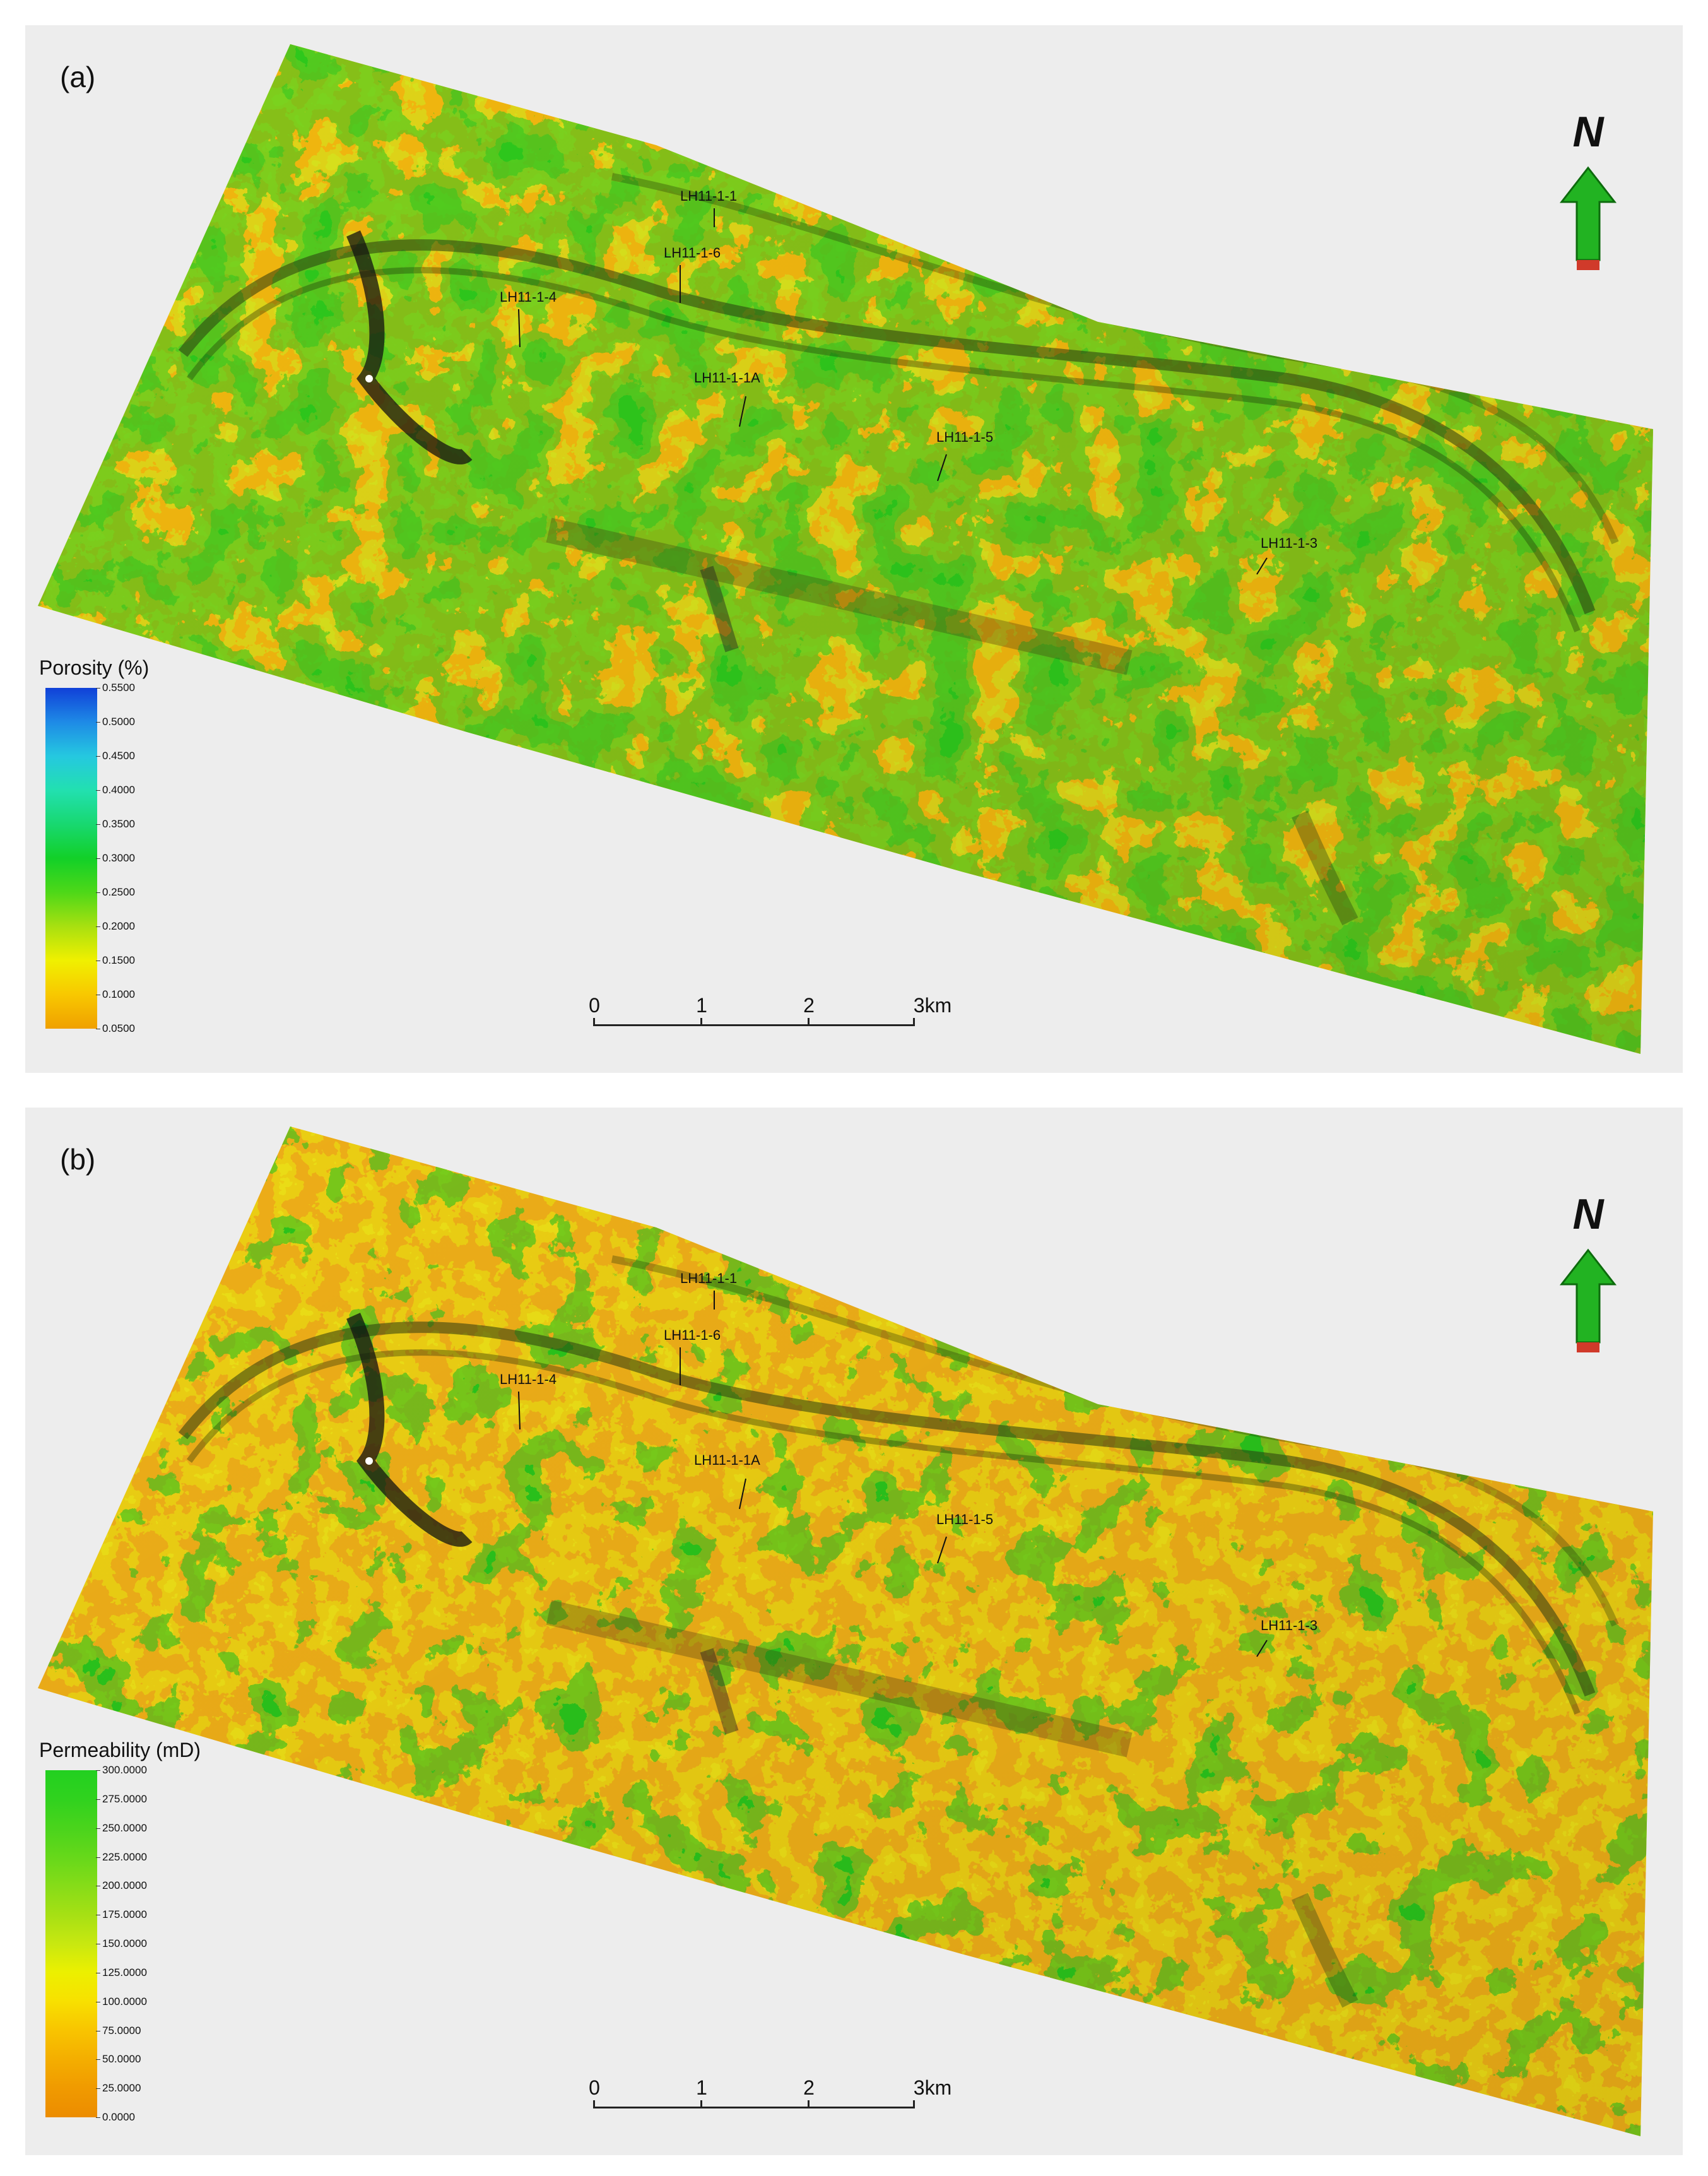  I want to click on legend-tick-label: 0.2500, so click(115, 892).